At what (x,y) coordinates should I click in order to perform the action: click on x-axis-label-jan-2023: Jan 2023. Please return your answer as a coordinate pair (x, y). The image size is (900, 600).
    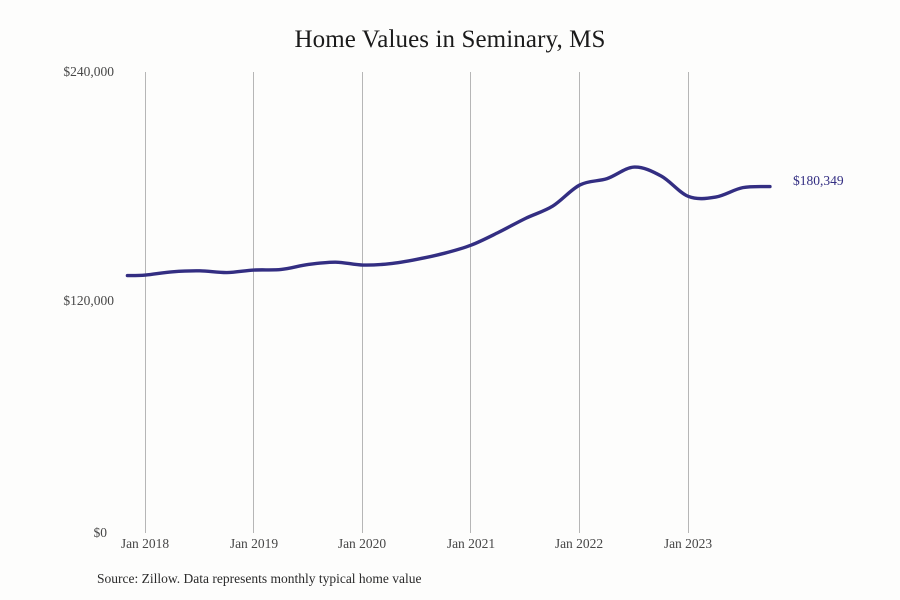
    Looking at the image, I should click on (688, 543).